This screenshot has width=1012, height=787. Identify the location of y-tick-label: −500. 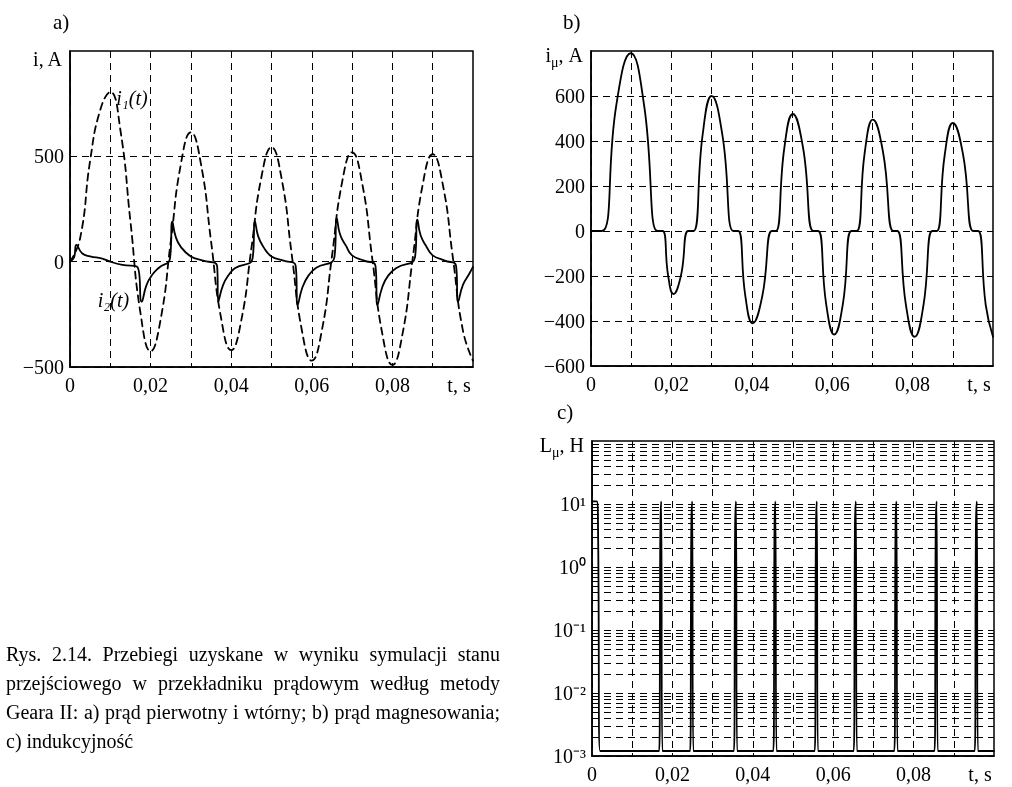
(43, 367).